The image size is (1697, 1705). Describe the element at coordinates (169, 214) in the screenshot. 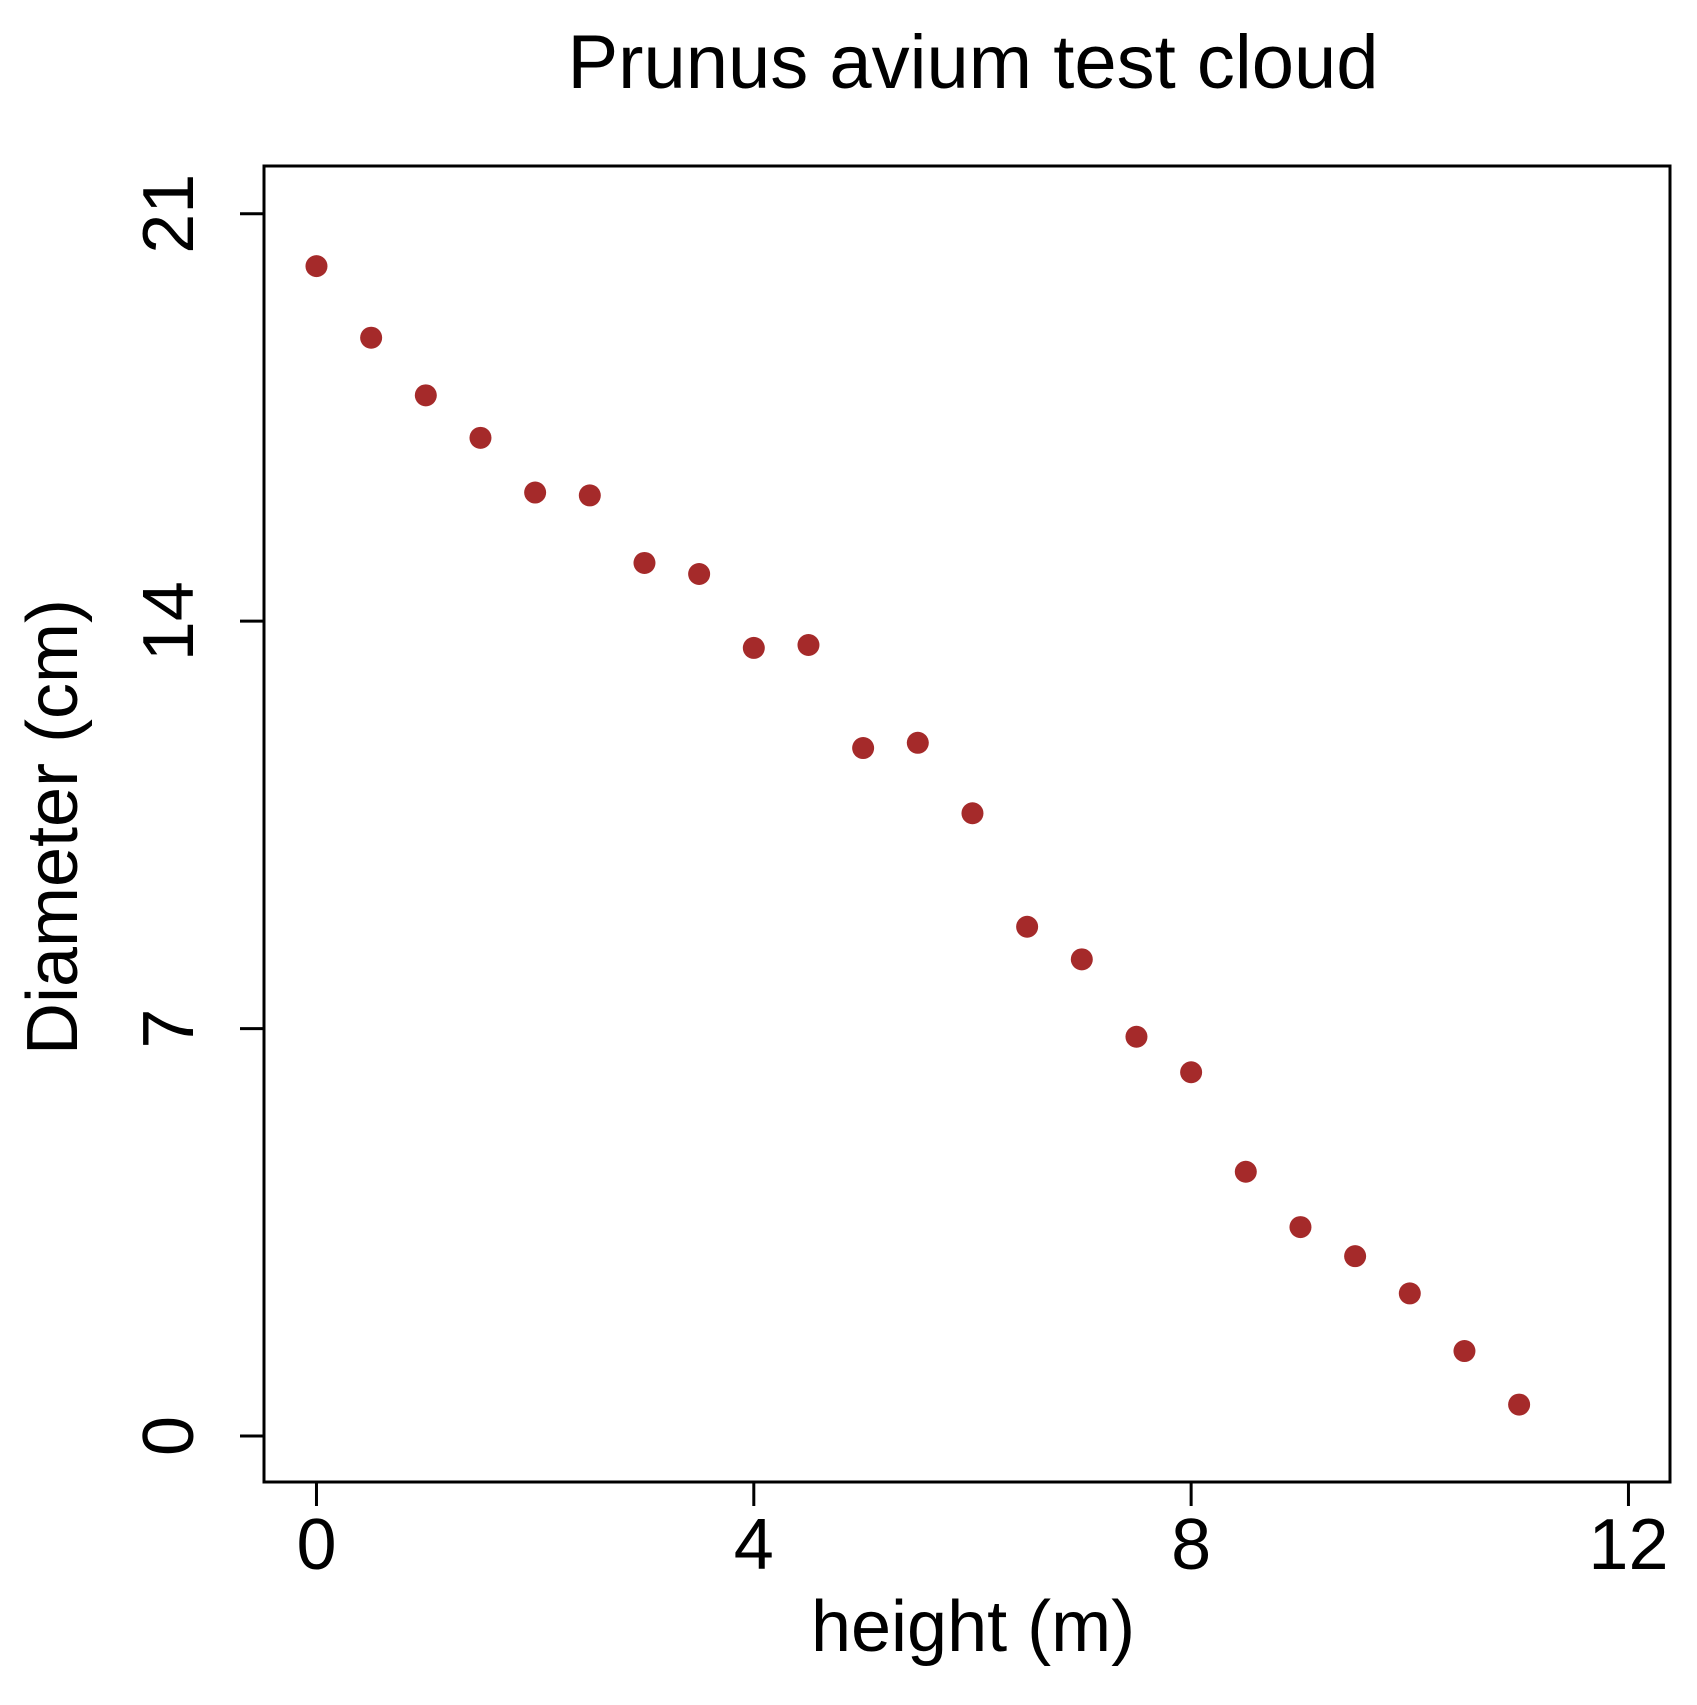

I see `y-tick-label: 21` at that location.